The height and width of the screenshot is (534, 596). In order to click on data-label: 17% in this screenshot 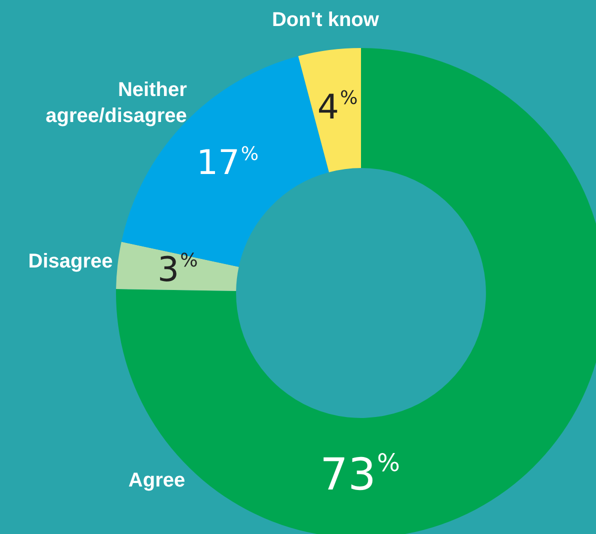, I will do `click(227, 163)`.